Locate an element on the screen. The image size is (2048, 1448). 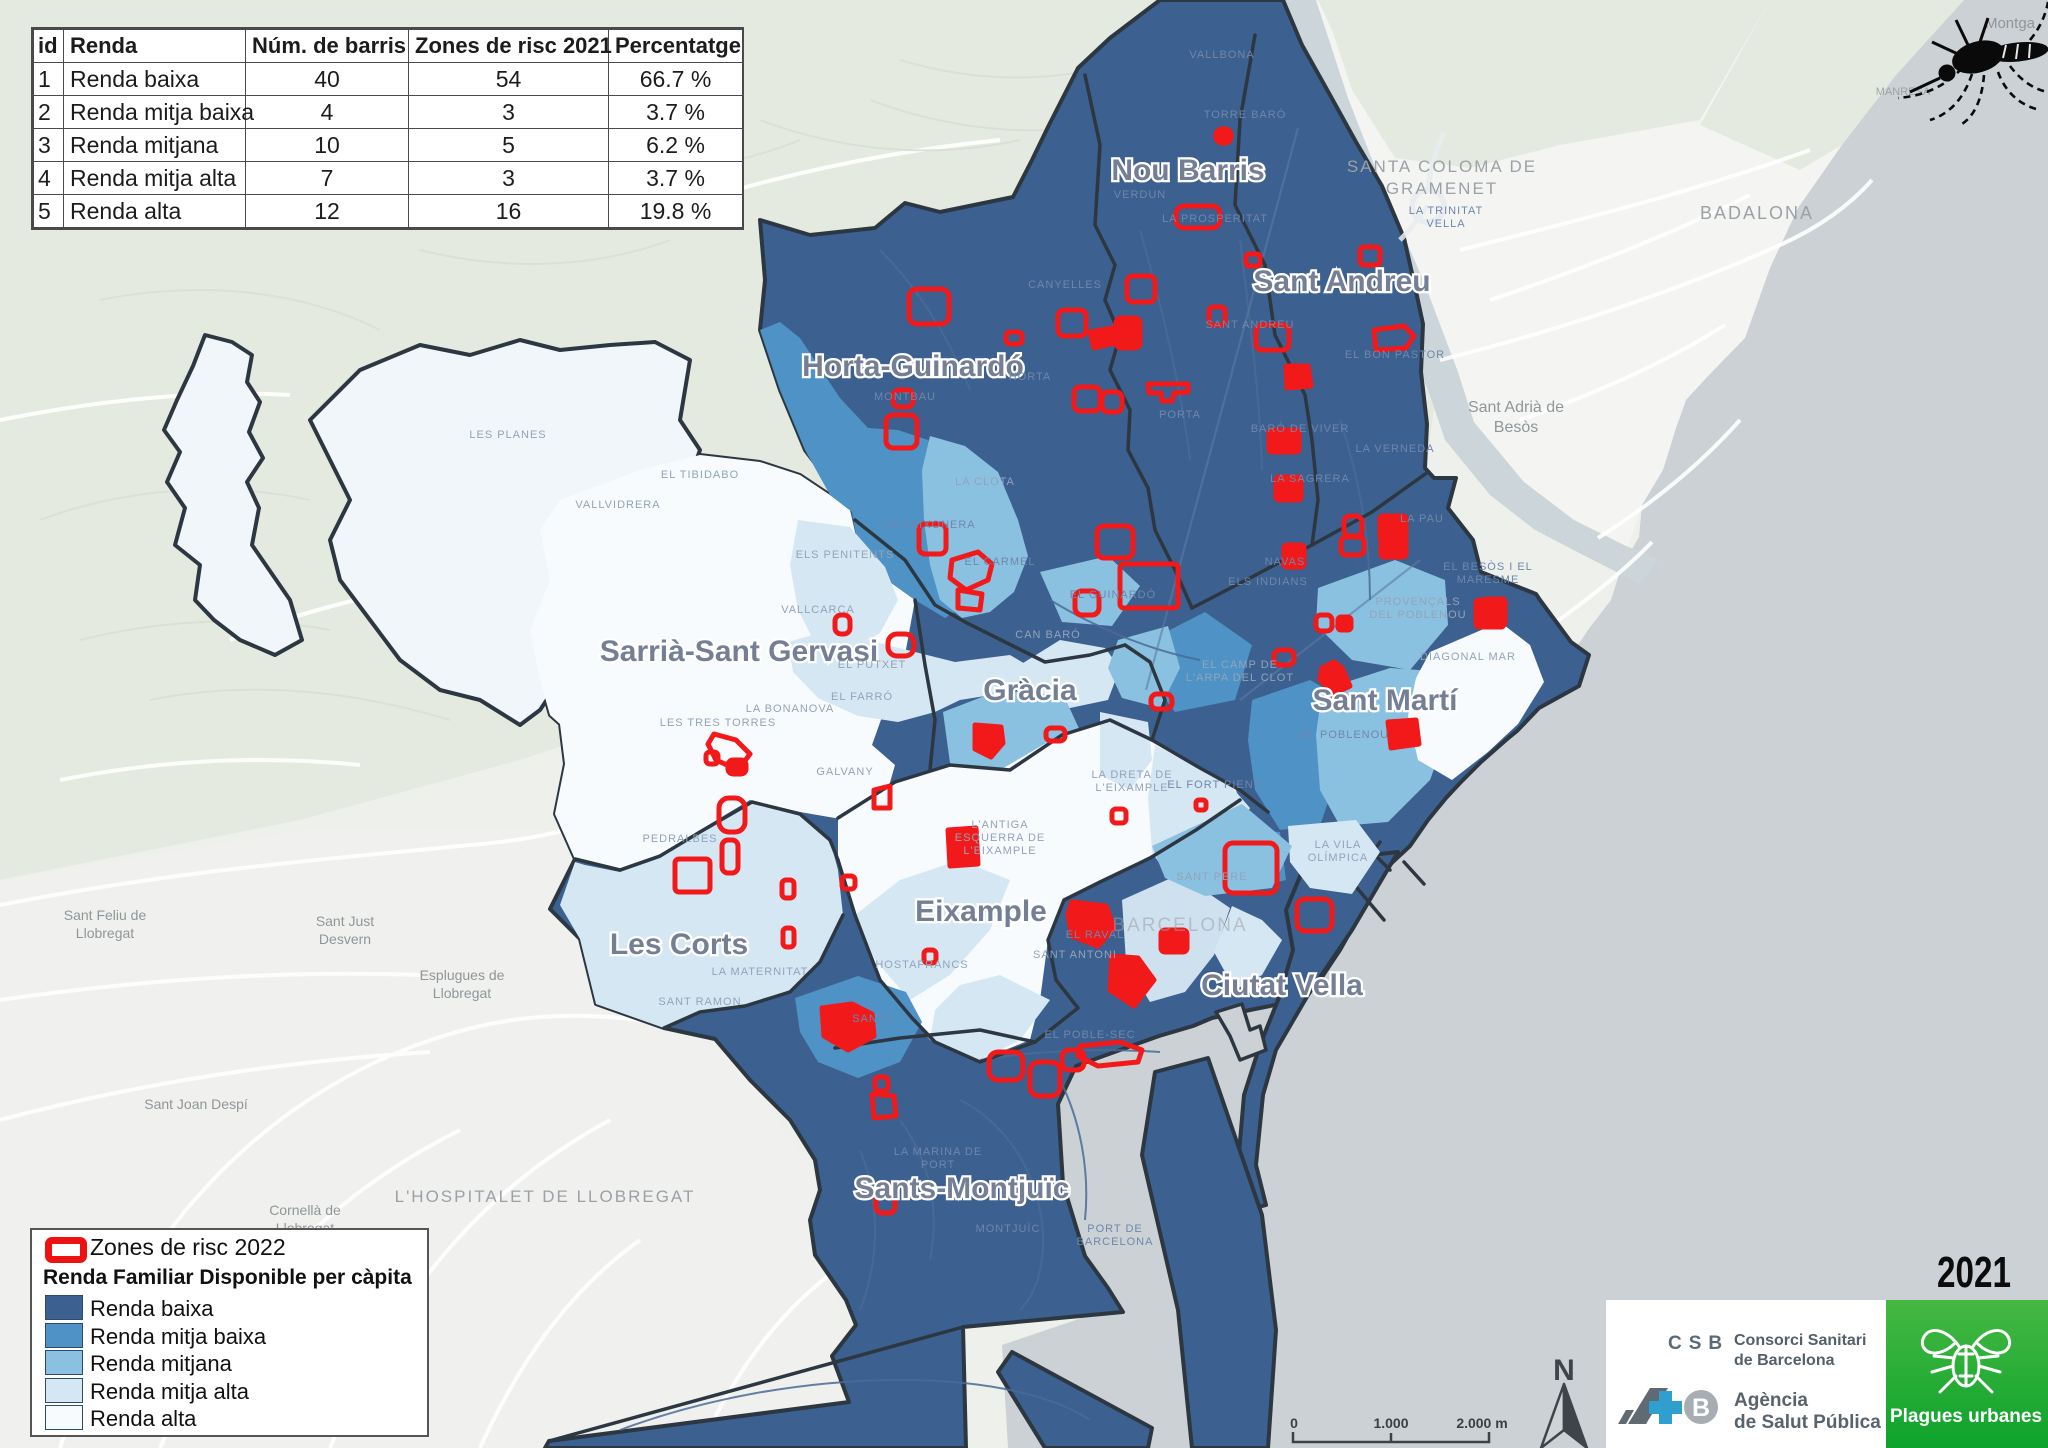
svg-text: VALLCARCA is located at coordinates (818, 610).